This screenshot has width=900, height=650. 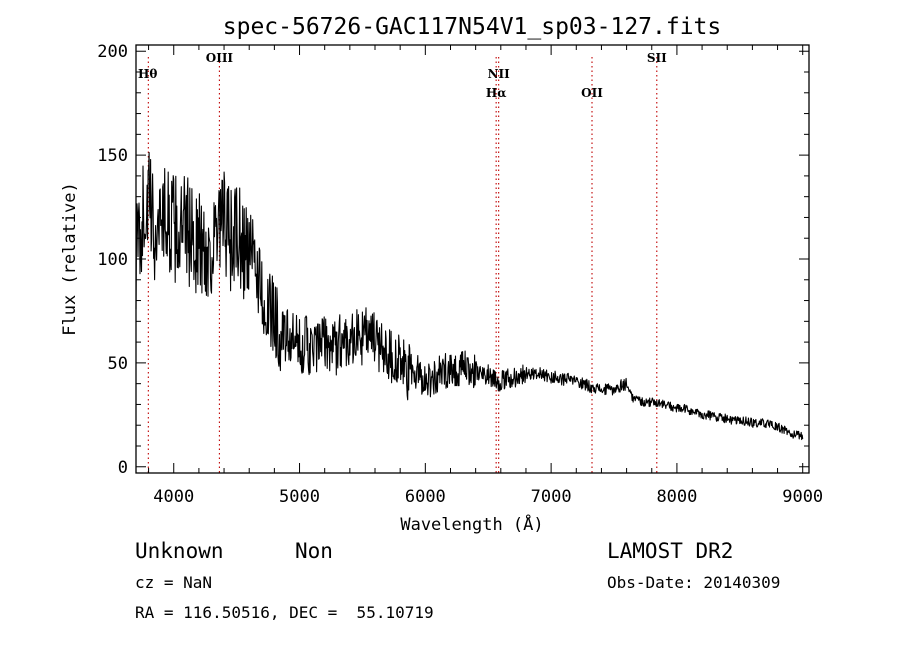 I want to click on obs-date: Obs-Date: 20140309, so click(x=694, y=582).